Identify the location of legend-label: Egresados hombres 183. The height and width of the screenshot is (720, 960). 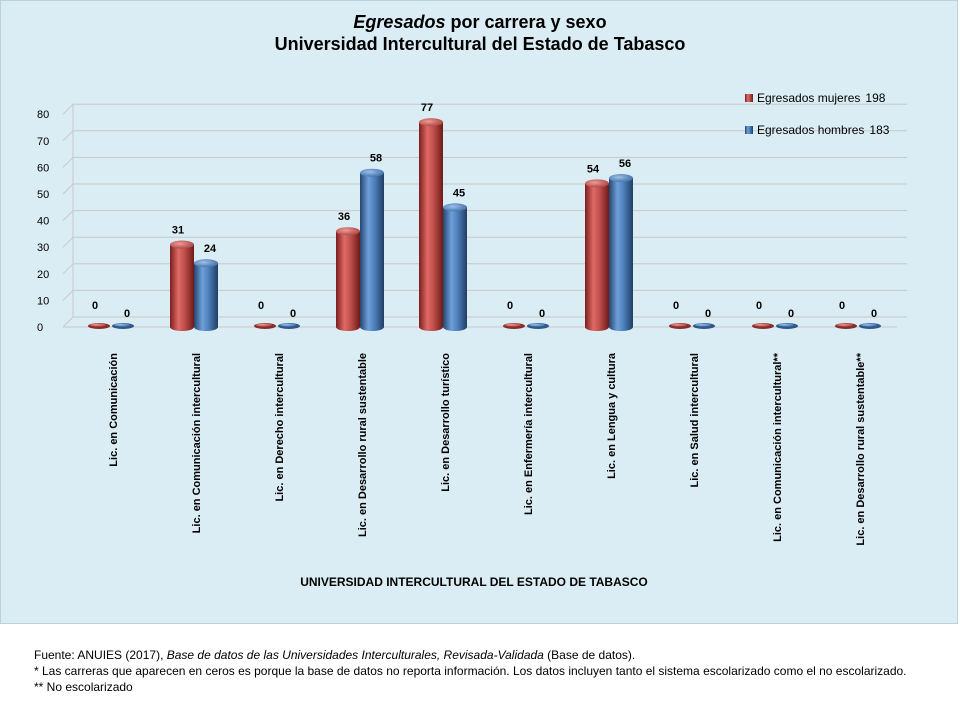
(823, 130).